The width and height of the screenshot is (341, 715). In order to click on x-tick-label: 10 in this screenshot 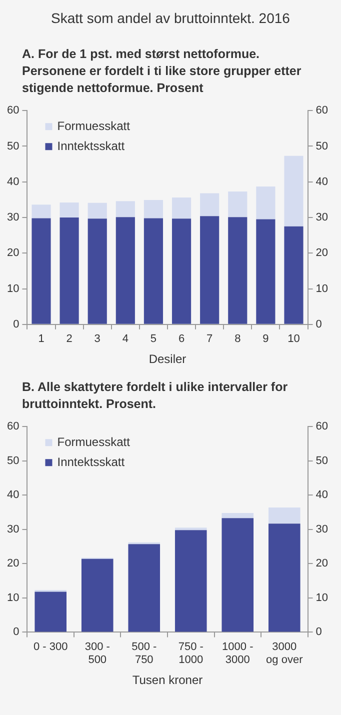, I will do `click(294, 339)`.